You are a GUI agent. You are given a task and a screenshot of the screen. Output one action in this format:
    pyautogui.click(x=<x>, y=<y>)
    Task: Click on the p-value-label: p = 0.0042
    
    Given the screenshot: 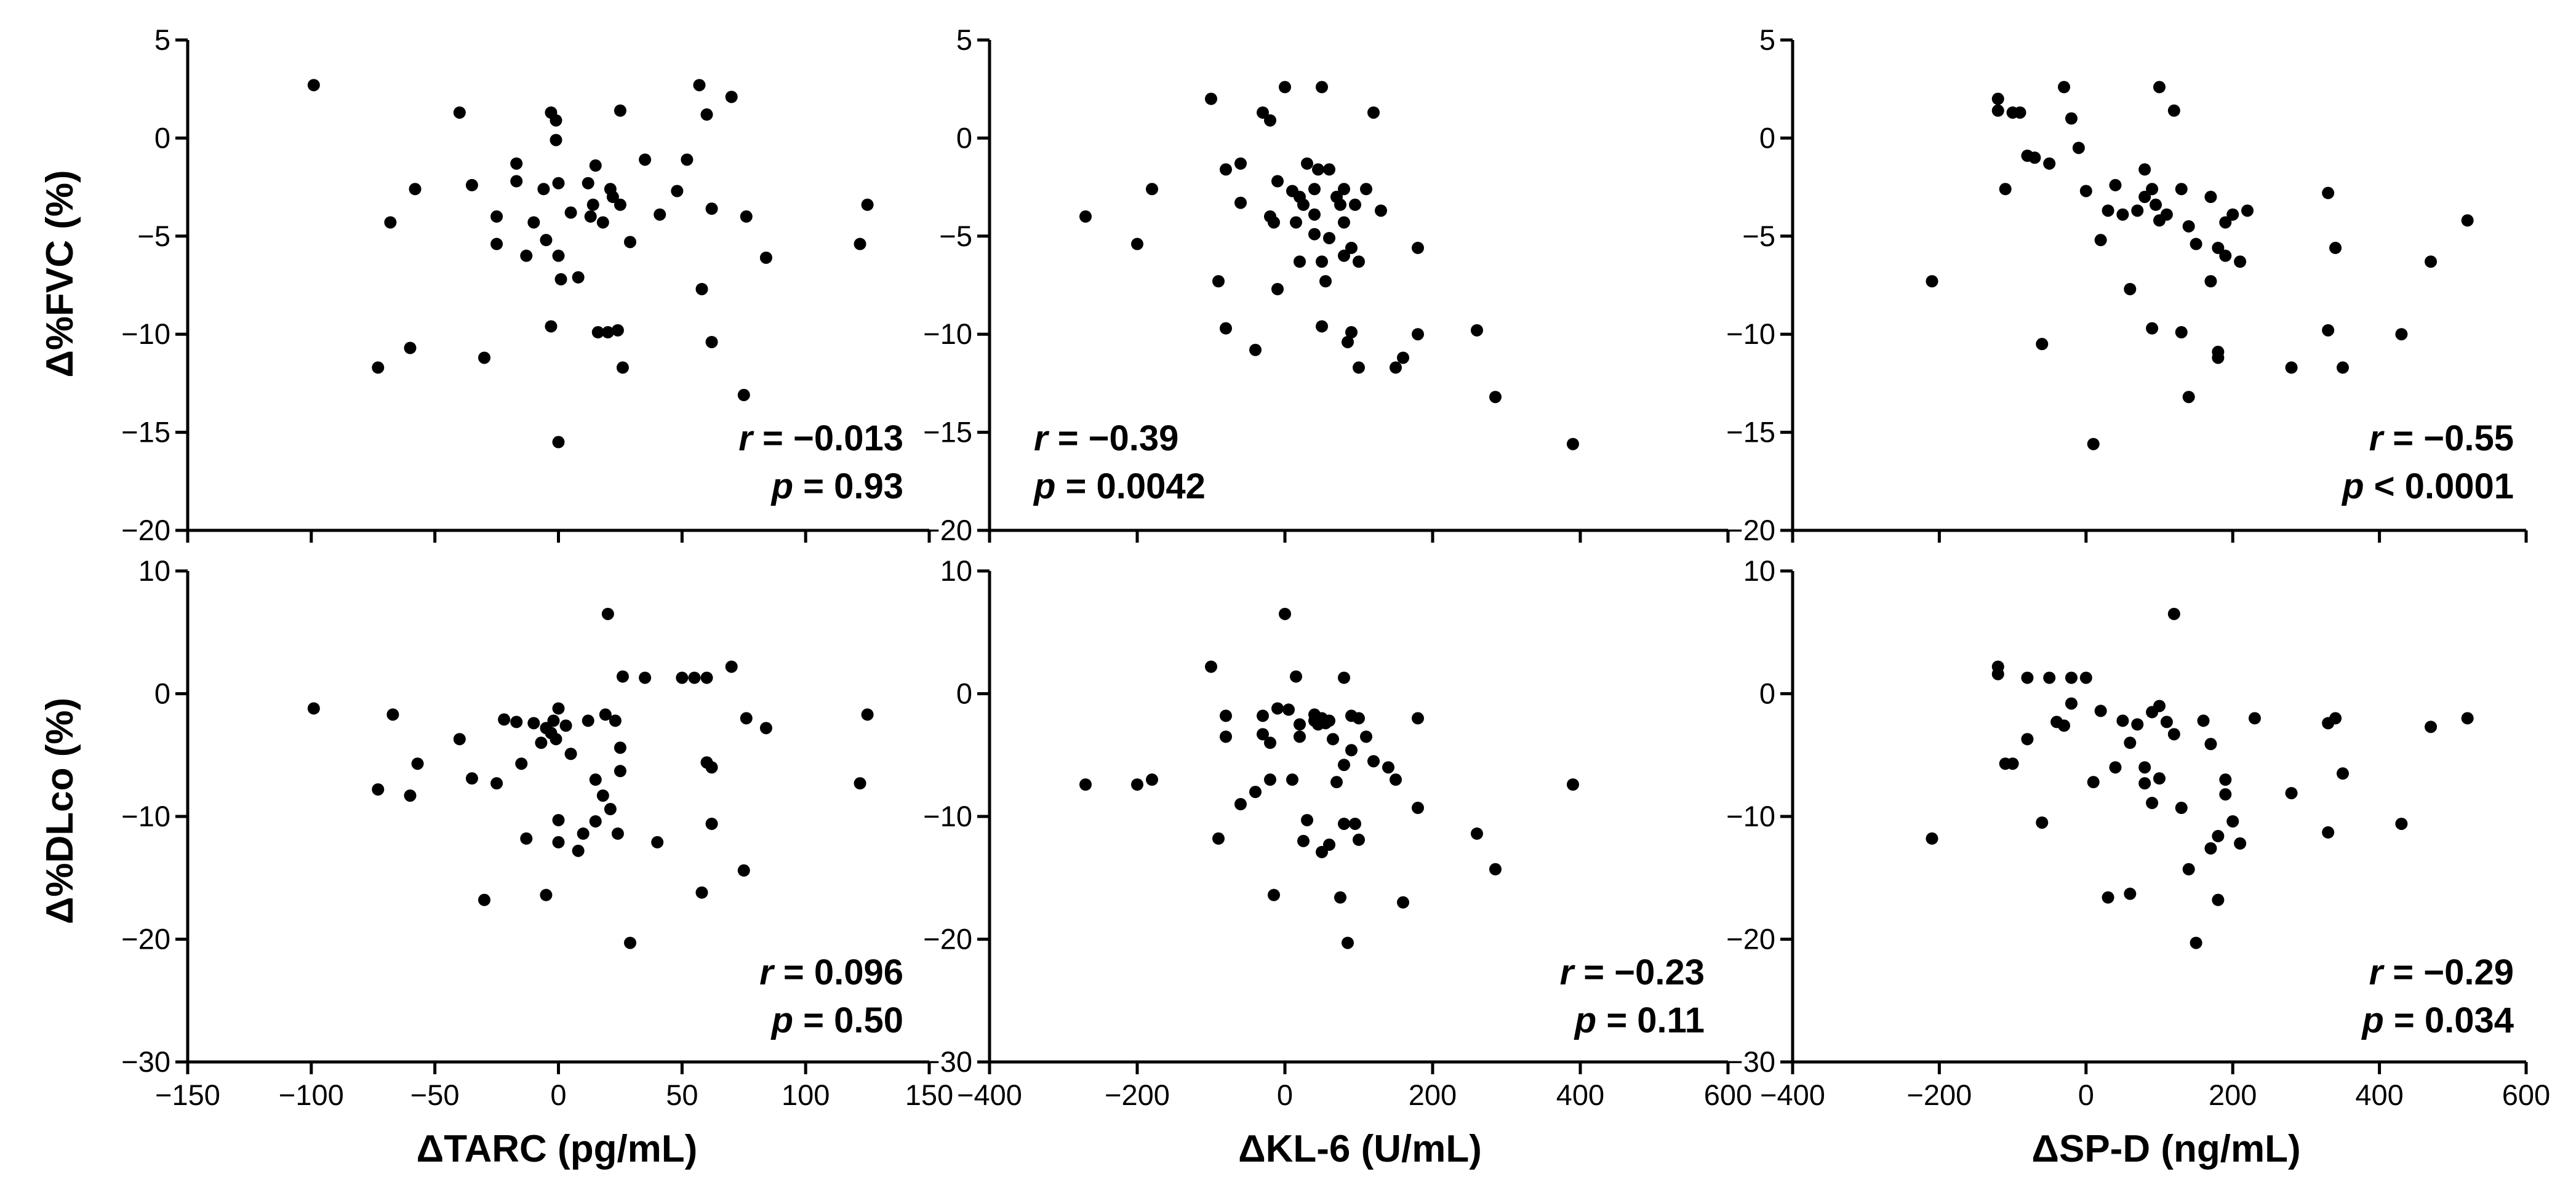 What is the action you would take?
    pyautogui.click(x=1119, y=486)
    